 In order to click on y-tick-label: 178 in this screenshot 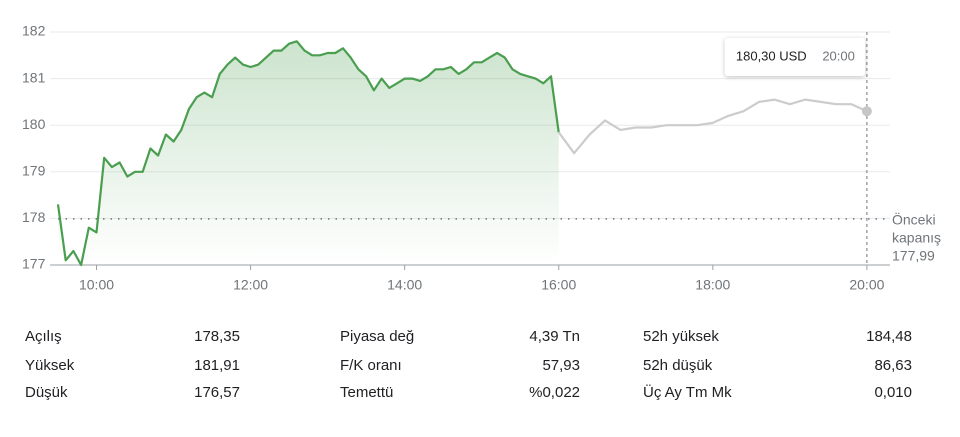, I will do `click(34, 217)`.